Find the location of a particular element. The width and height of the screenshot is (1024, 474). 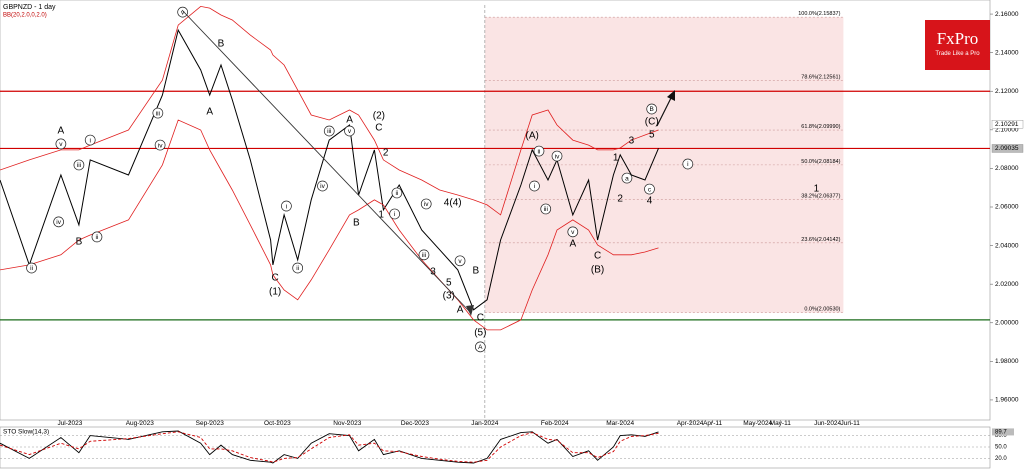

x-tick-label: Jul-2023 is located at coordinates (69, 423).